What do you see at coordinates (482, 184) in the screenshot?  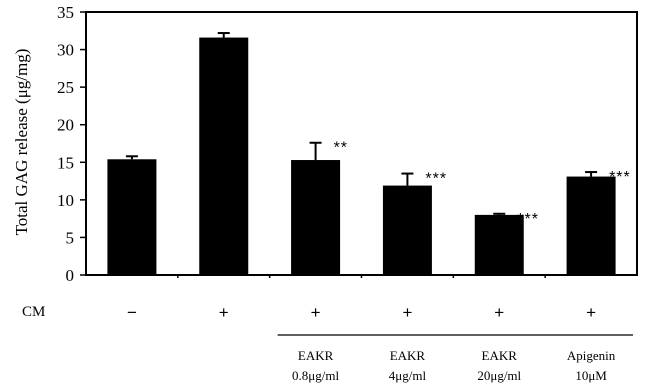 I see `significance-labels: ***********` at bounding box center [482, 184].